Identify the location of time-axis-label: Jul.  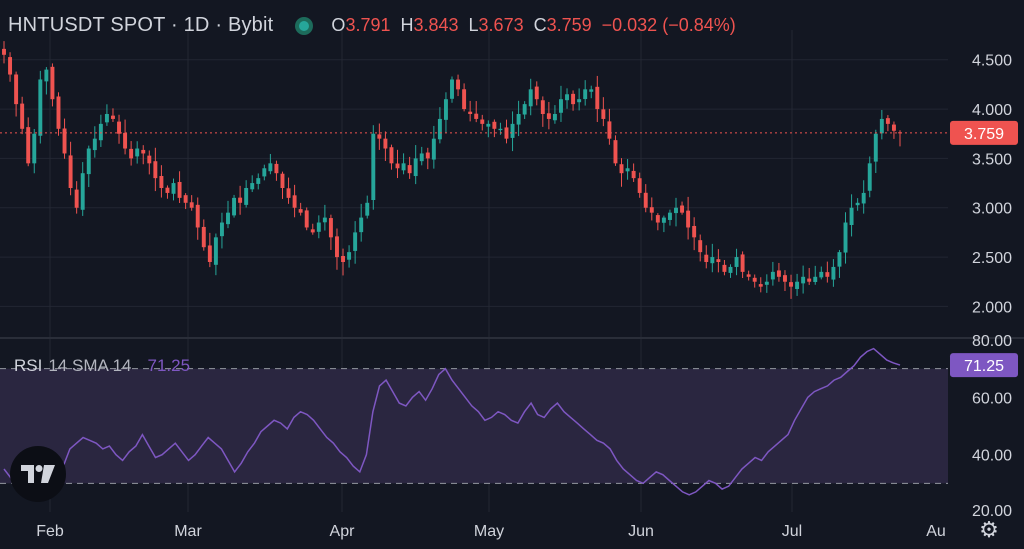
(792, 531).